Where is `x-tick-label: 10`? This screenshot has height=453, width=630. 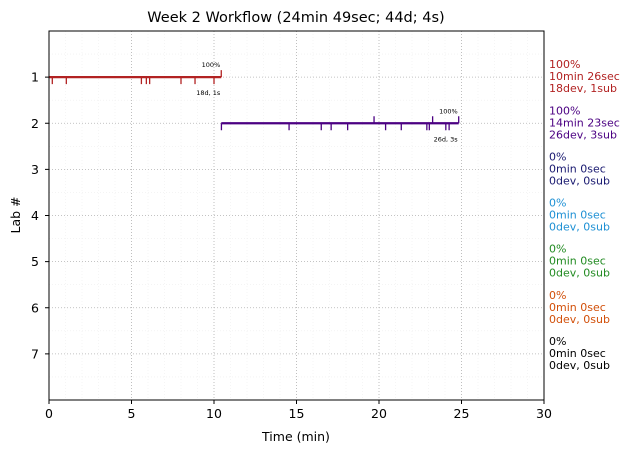
x-tick-label: 10 is located at coordinates (214, 413).